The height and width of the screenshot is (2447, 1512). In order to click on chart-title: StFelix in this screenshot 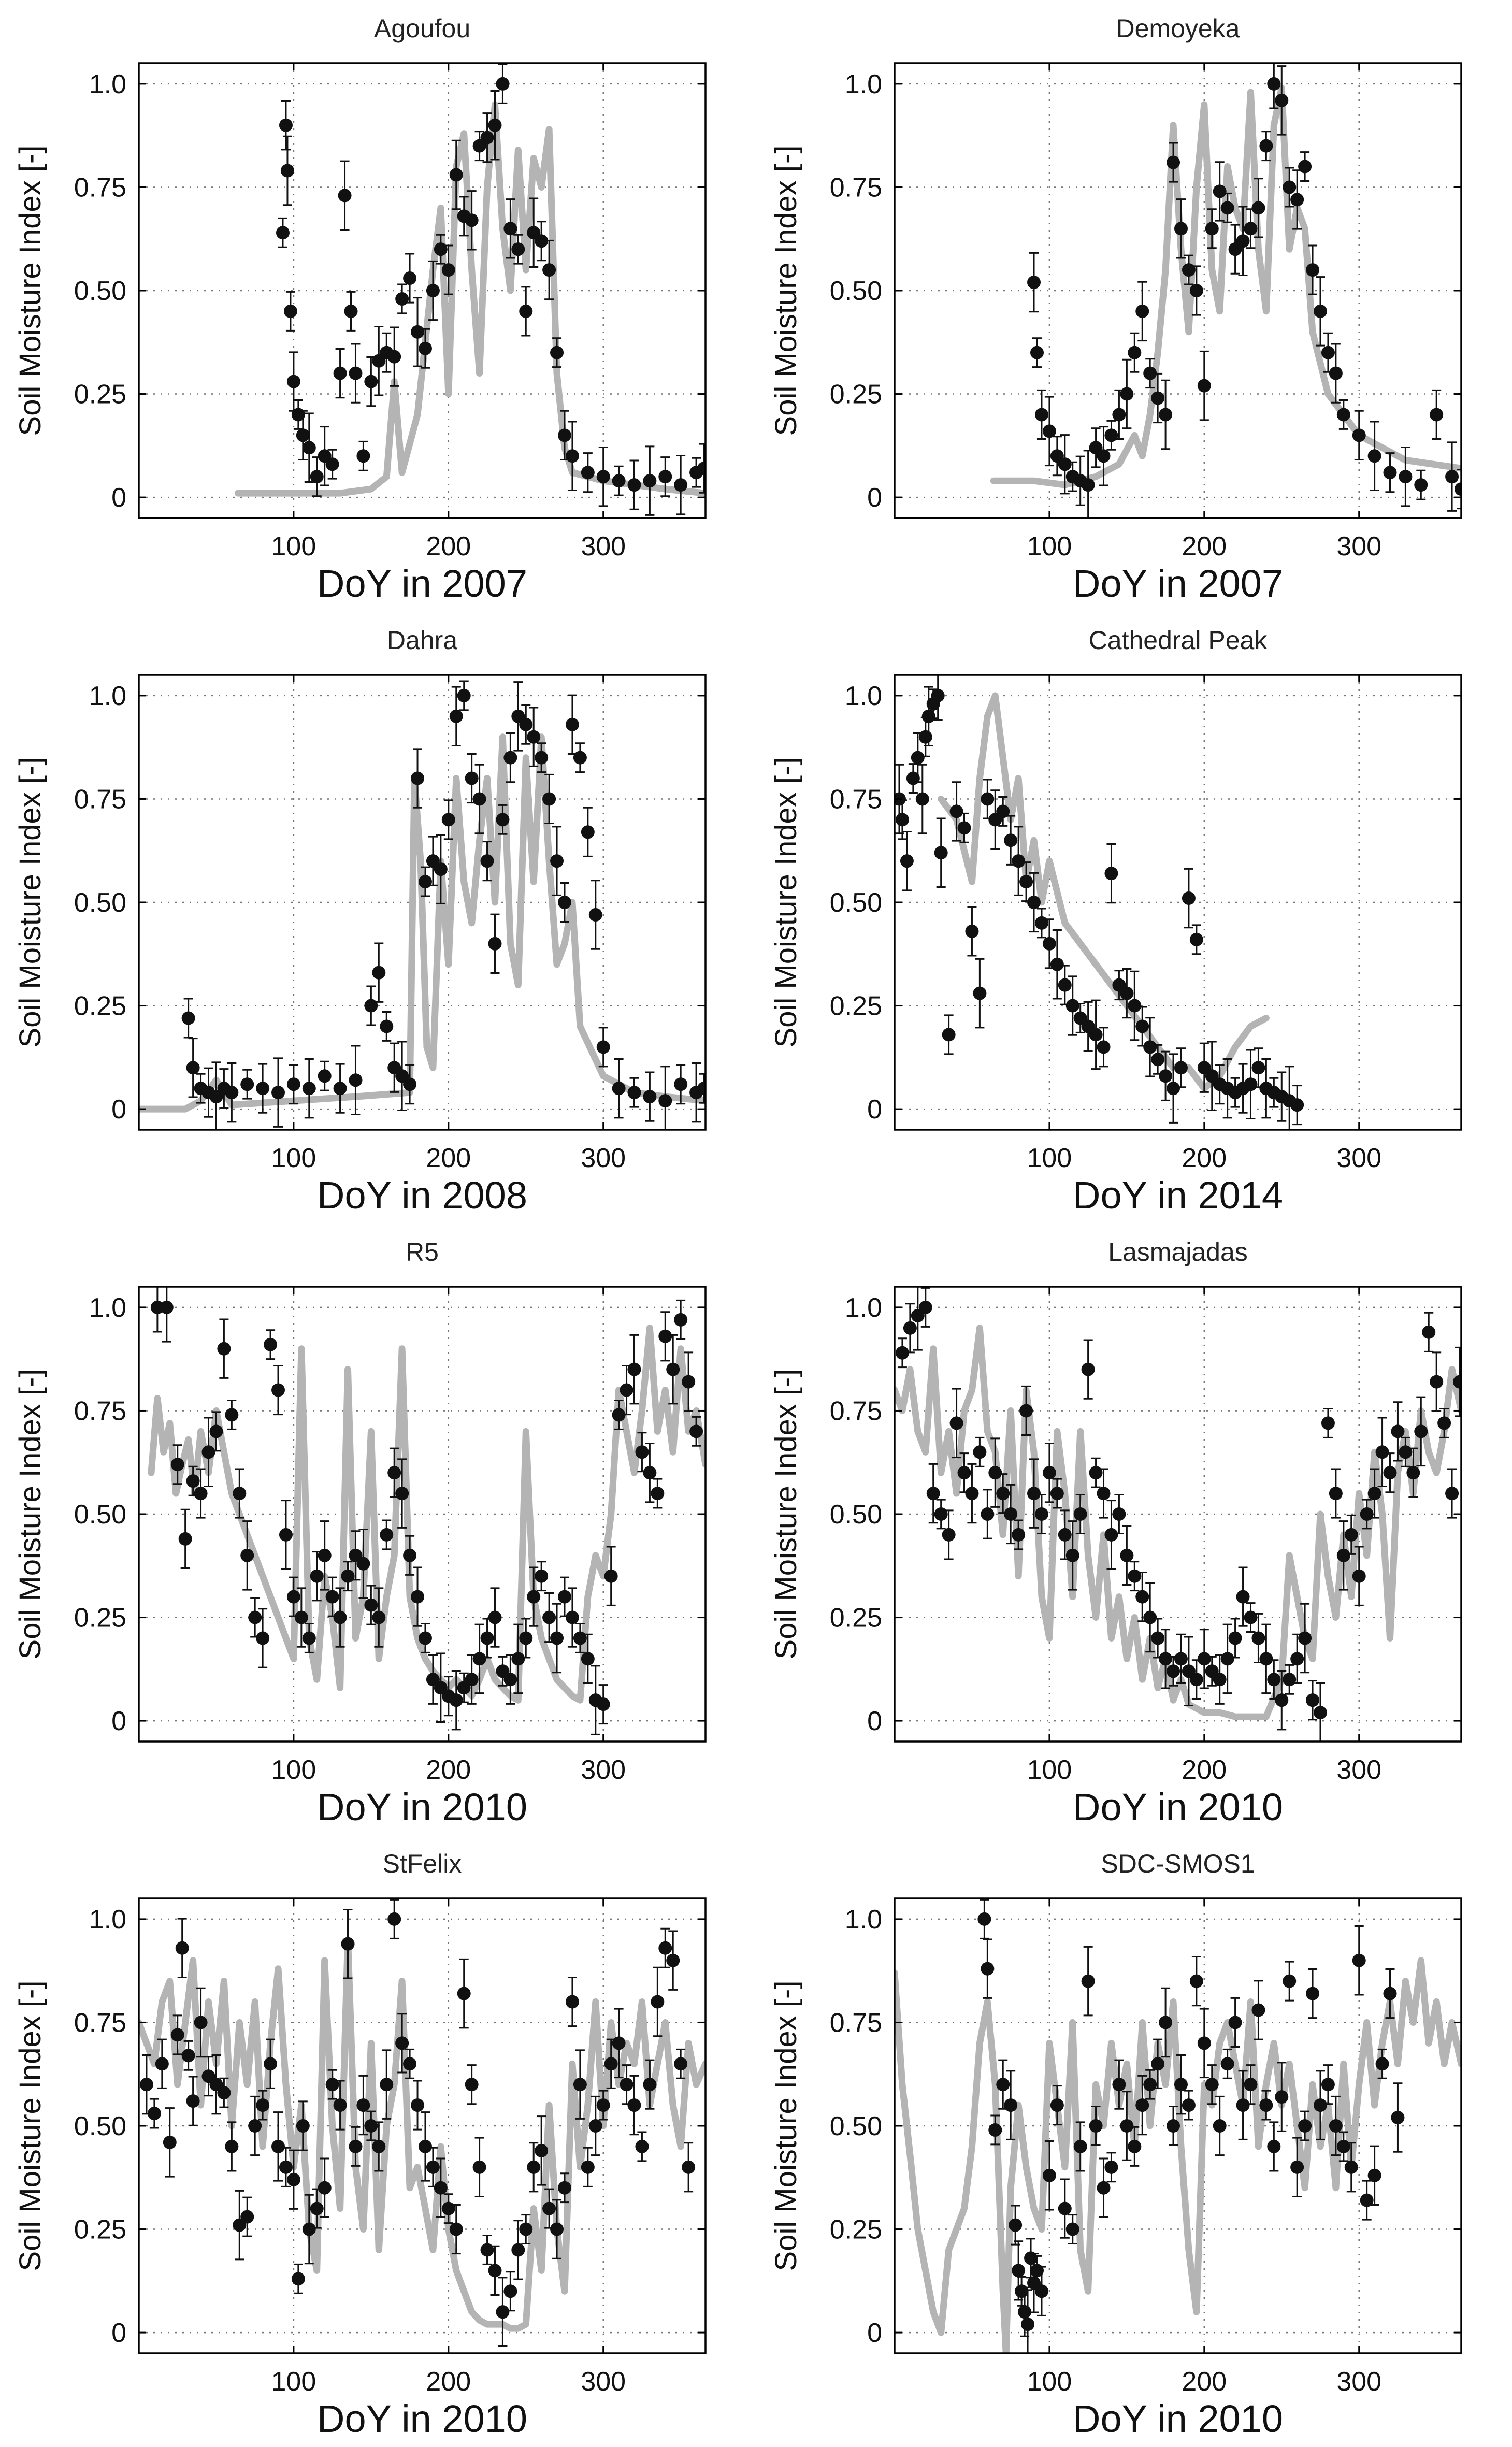, I will do `click(423, 1863)`.